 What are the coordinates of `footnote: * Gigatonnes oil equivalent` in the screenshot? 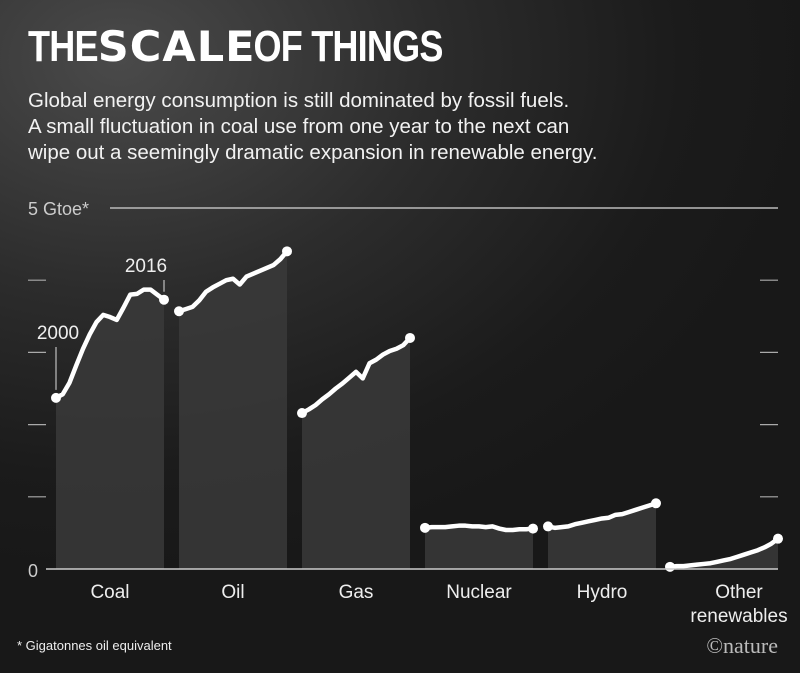 It's located at (94, 645).